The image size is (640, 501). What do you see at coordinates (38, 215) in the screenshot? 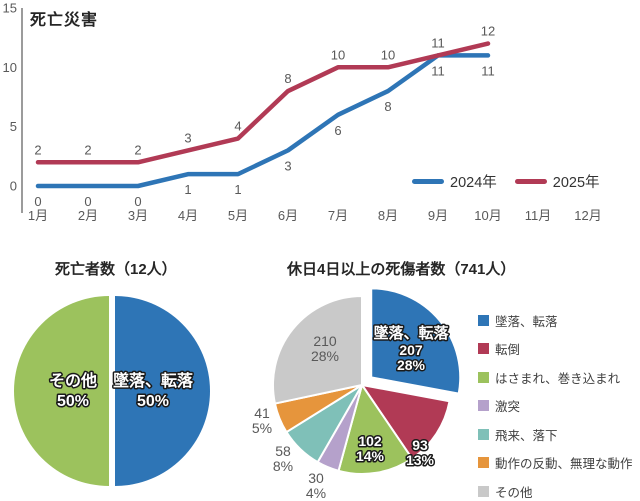
I see `month-label: 1月` at bounding box center [38, 215].